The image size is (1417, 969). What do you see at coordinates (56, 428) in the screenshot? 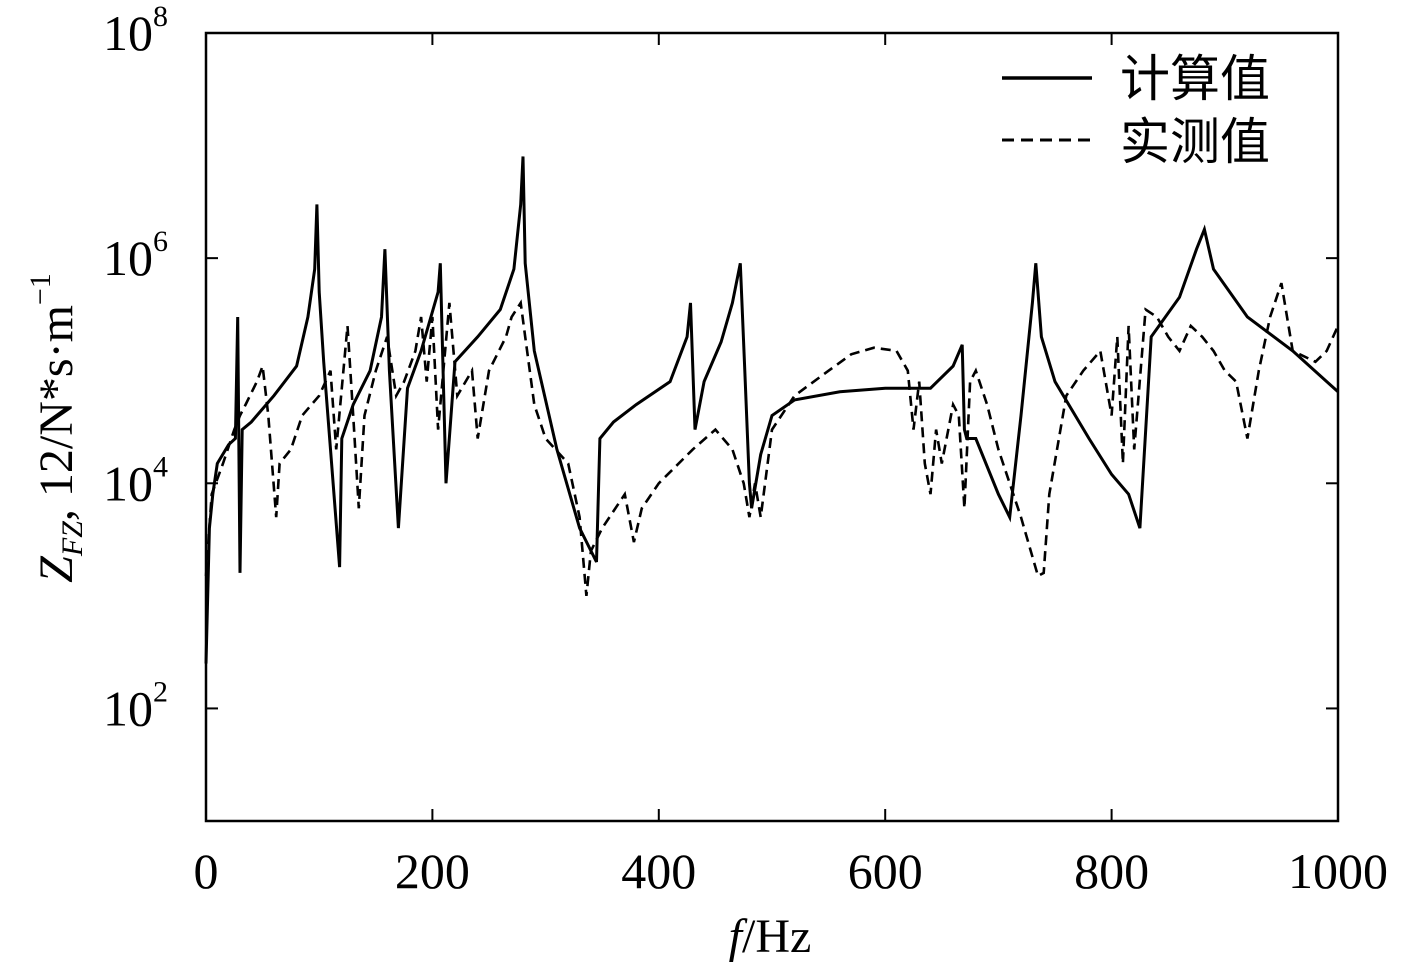
I see `y-axis-label: ZFZ, 12/N*s·m−1` at bounding box center [56, 428].